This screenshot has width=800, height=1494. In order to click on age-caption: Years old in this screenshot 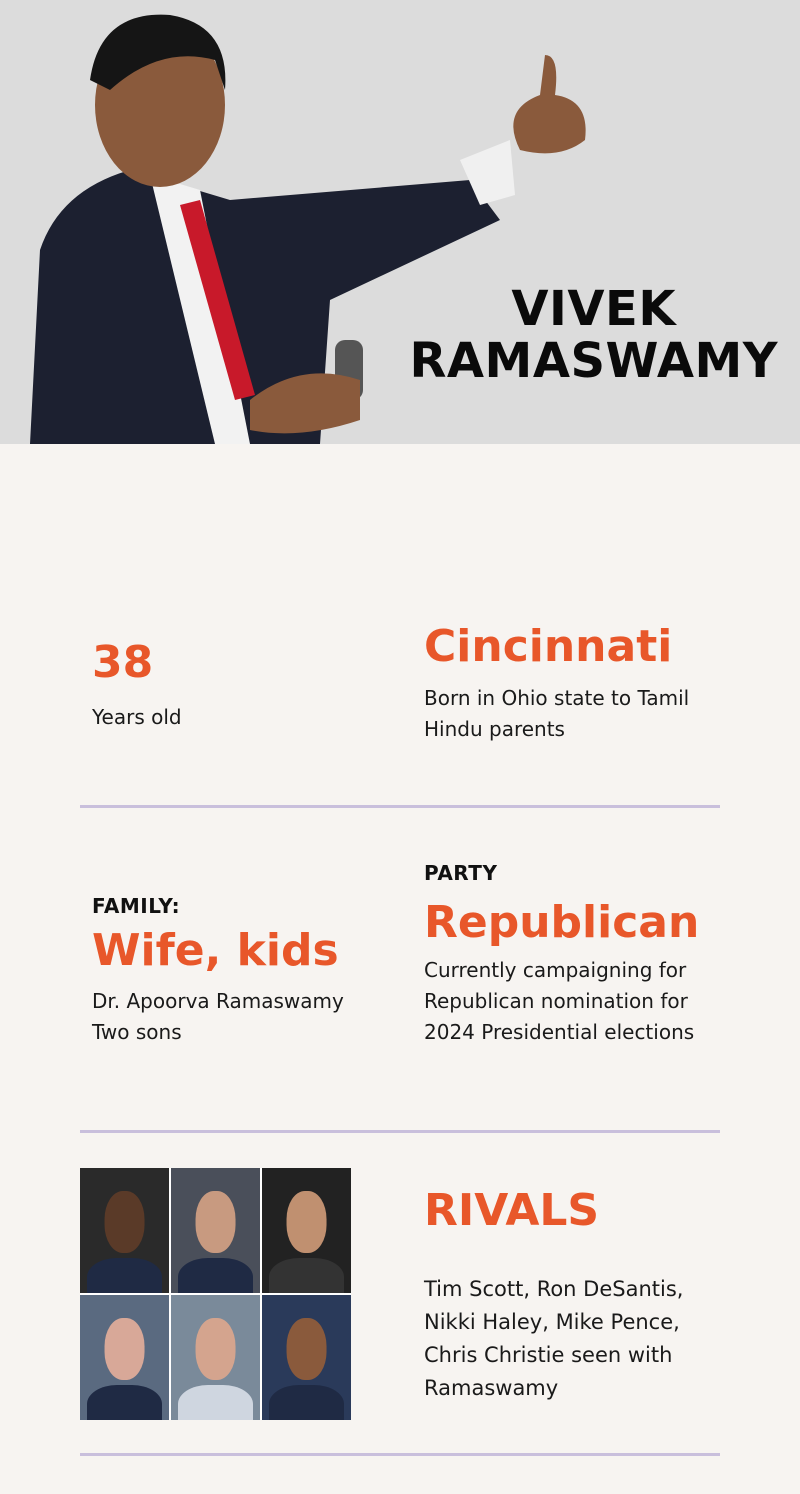, I will do `click(137, 717)`.